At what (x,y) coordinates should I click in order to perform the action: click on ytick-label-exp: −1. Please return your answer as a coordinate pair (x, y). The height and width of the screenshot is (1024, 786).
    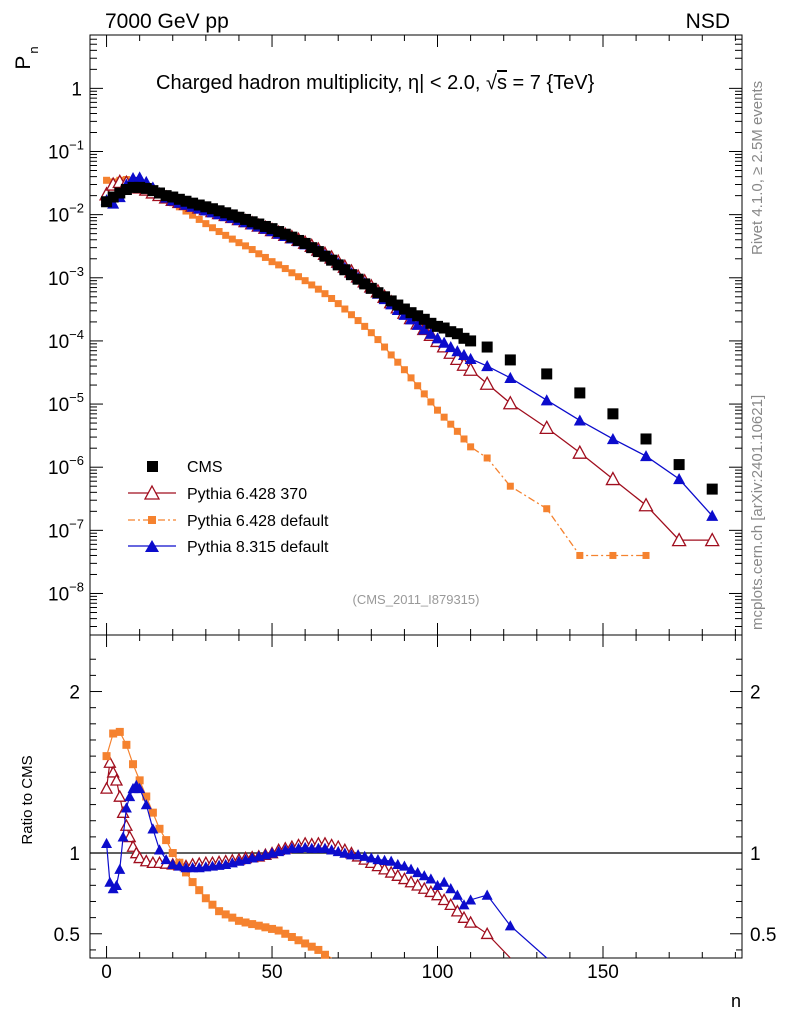
    Looking at the image, I should click on (76, 144).